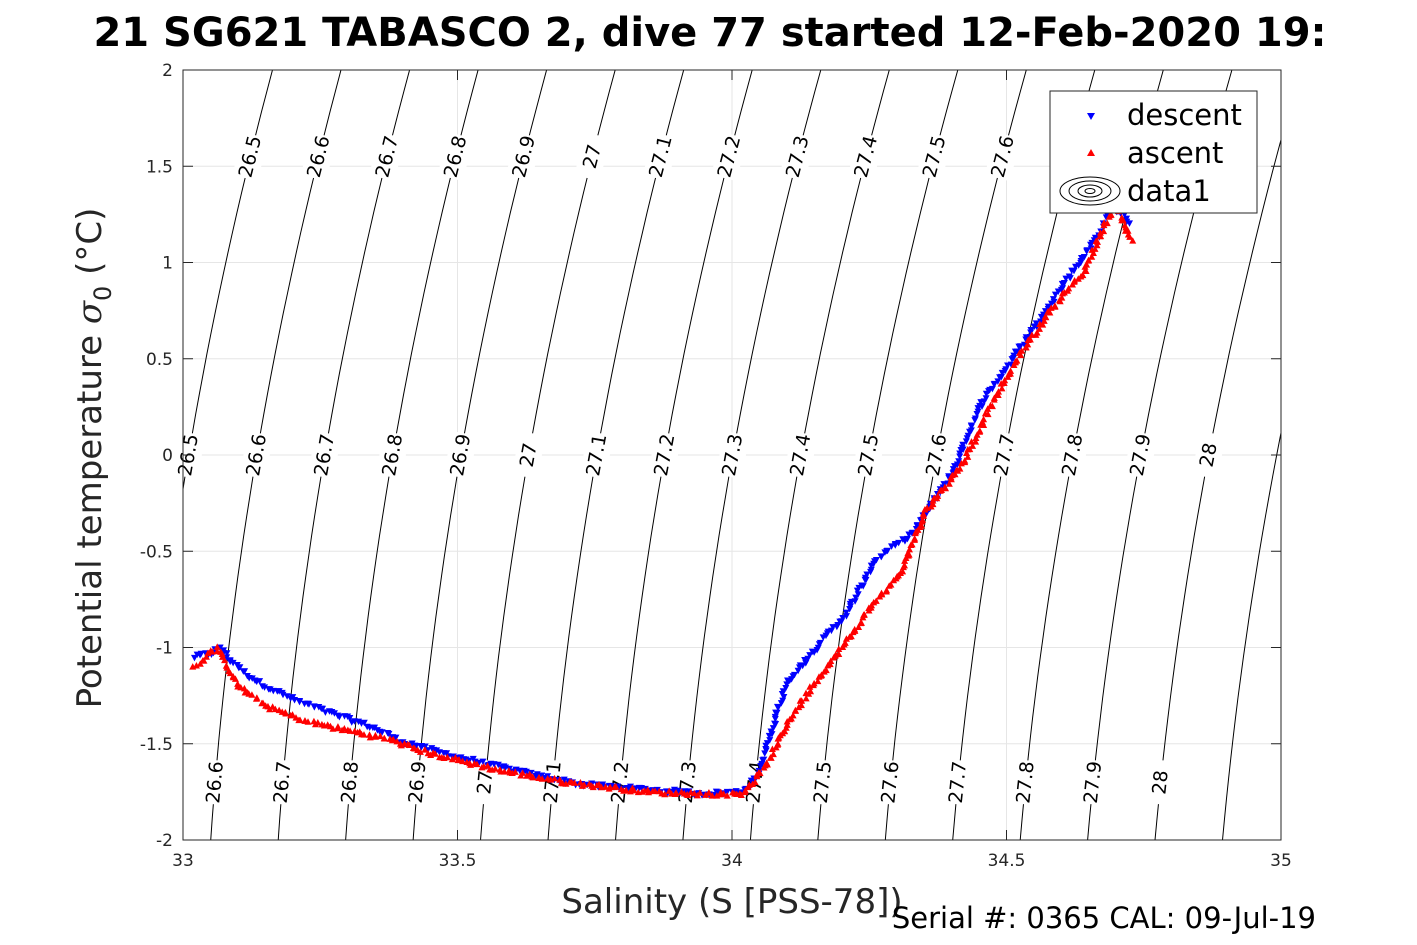 The image size is (1417, 945). I want to click on y-tick-label: 1, so click(167, 264).